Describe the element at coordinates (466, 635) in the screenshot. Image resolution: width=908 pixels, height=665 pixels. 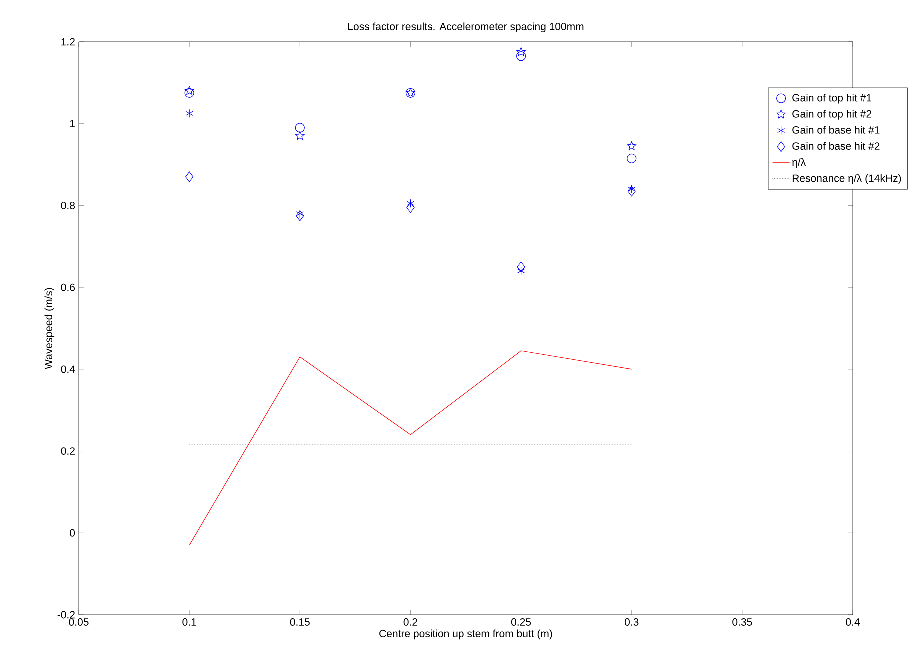
I see `x-axis-title: Centre position up stem from butt (m)` at that location.